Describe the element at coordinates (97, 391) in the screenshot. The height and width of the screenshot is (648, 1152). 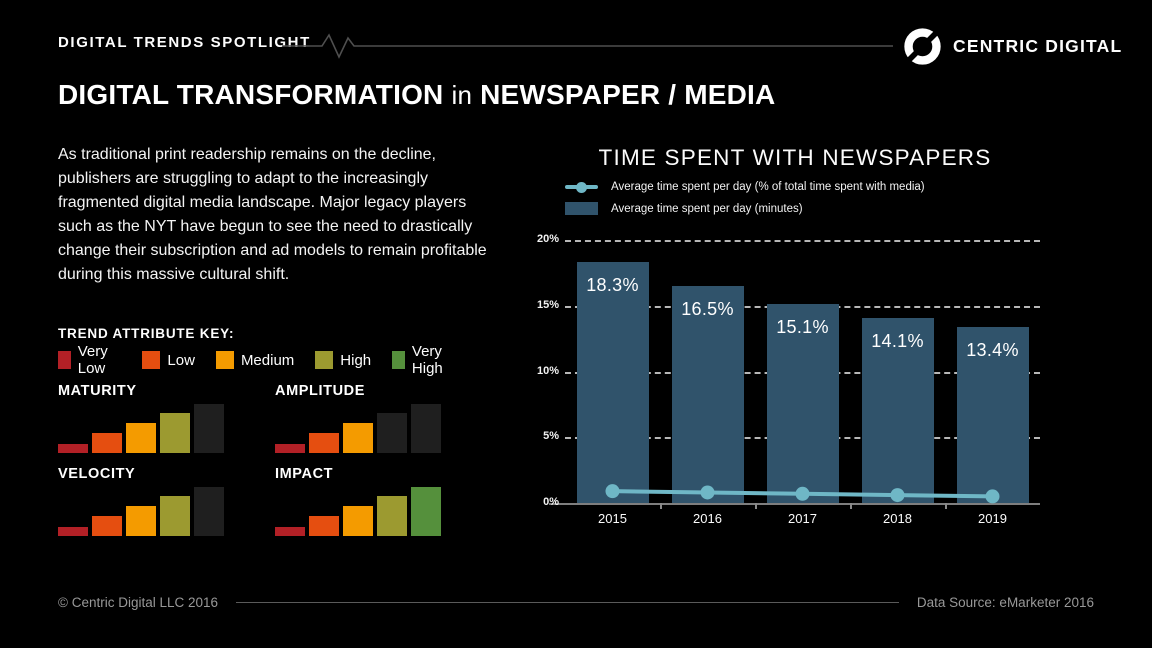
I see `trend-attribute-label: MATURITY` at that location.